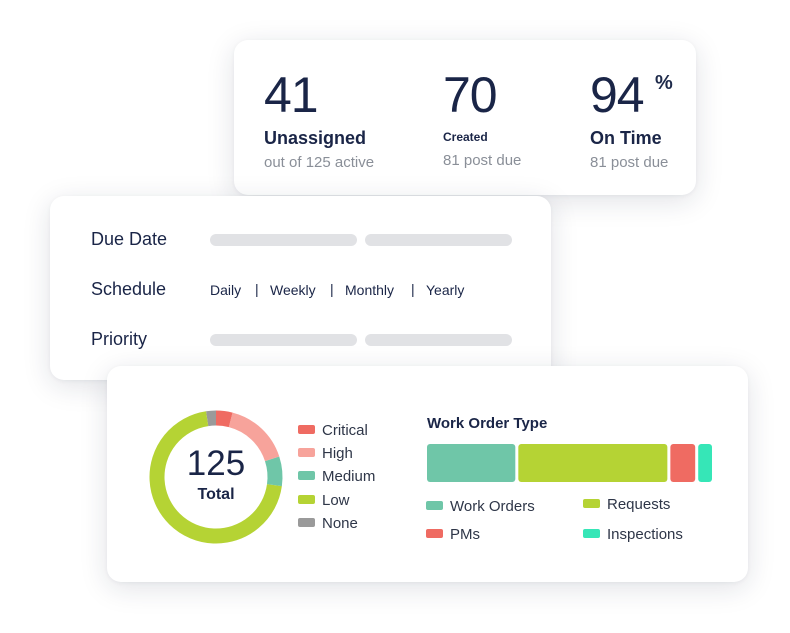 This screenshot has width=790, height=633. Describe the element at coordinates (345, 430) in the screenshot. I see `legend-label: Critical` at that location.